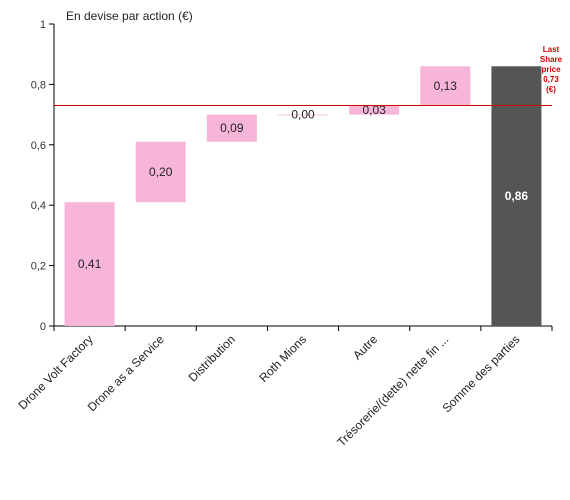 The image size is (570, 500). Describe the element at coordinates (551, 79) in the screenshot. I see `reference-line-label-line: 0,73` at that location.